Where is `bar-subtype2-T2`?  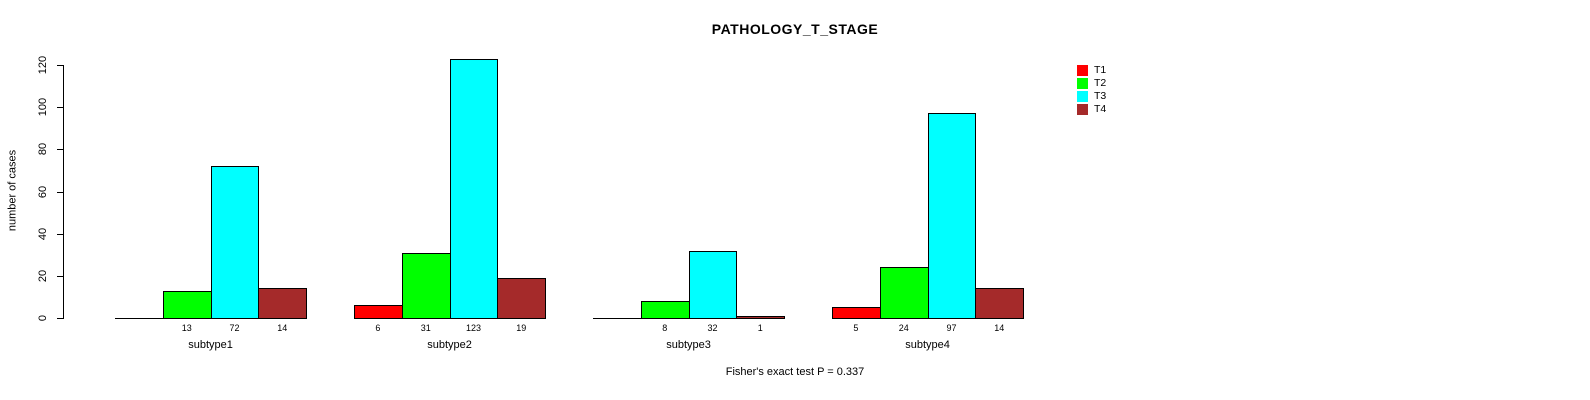
bar-subtype2-T2 is located at coordinates (426, 285).